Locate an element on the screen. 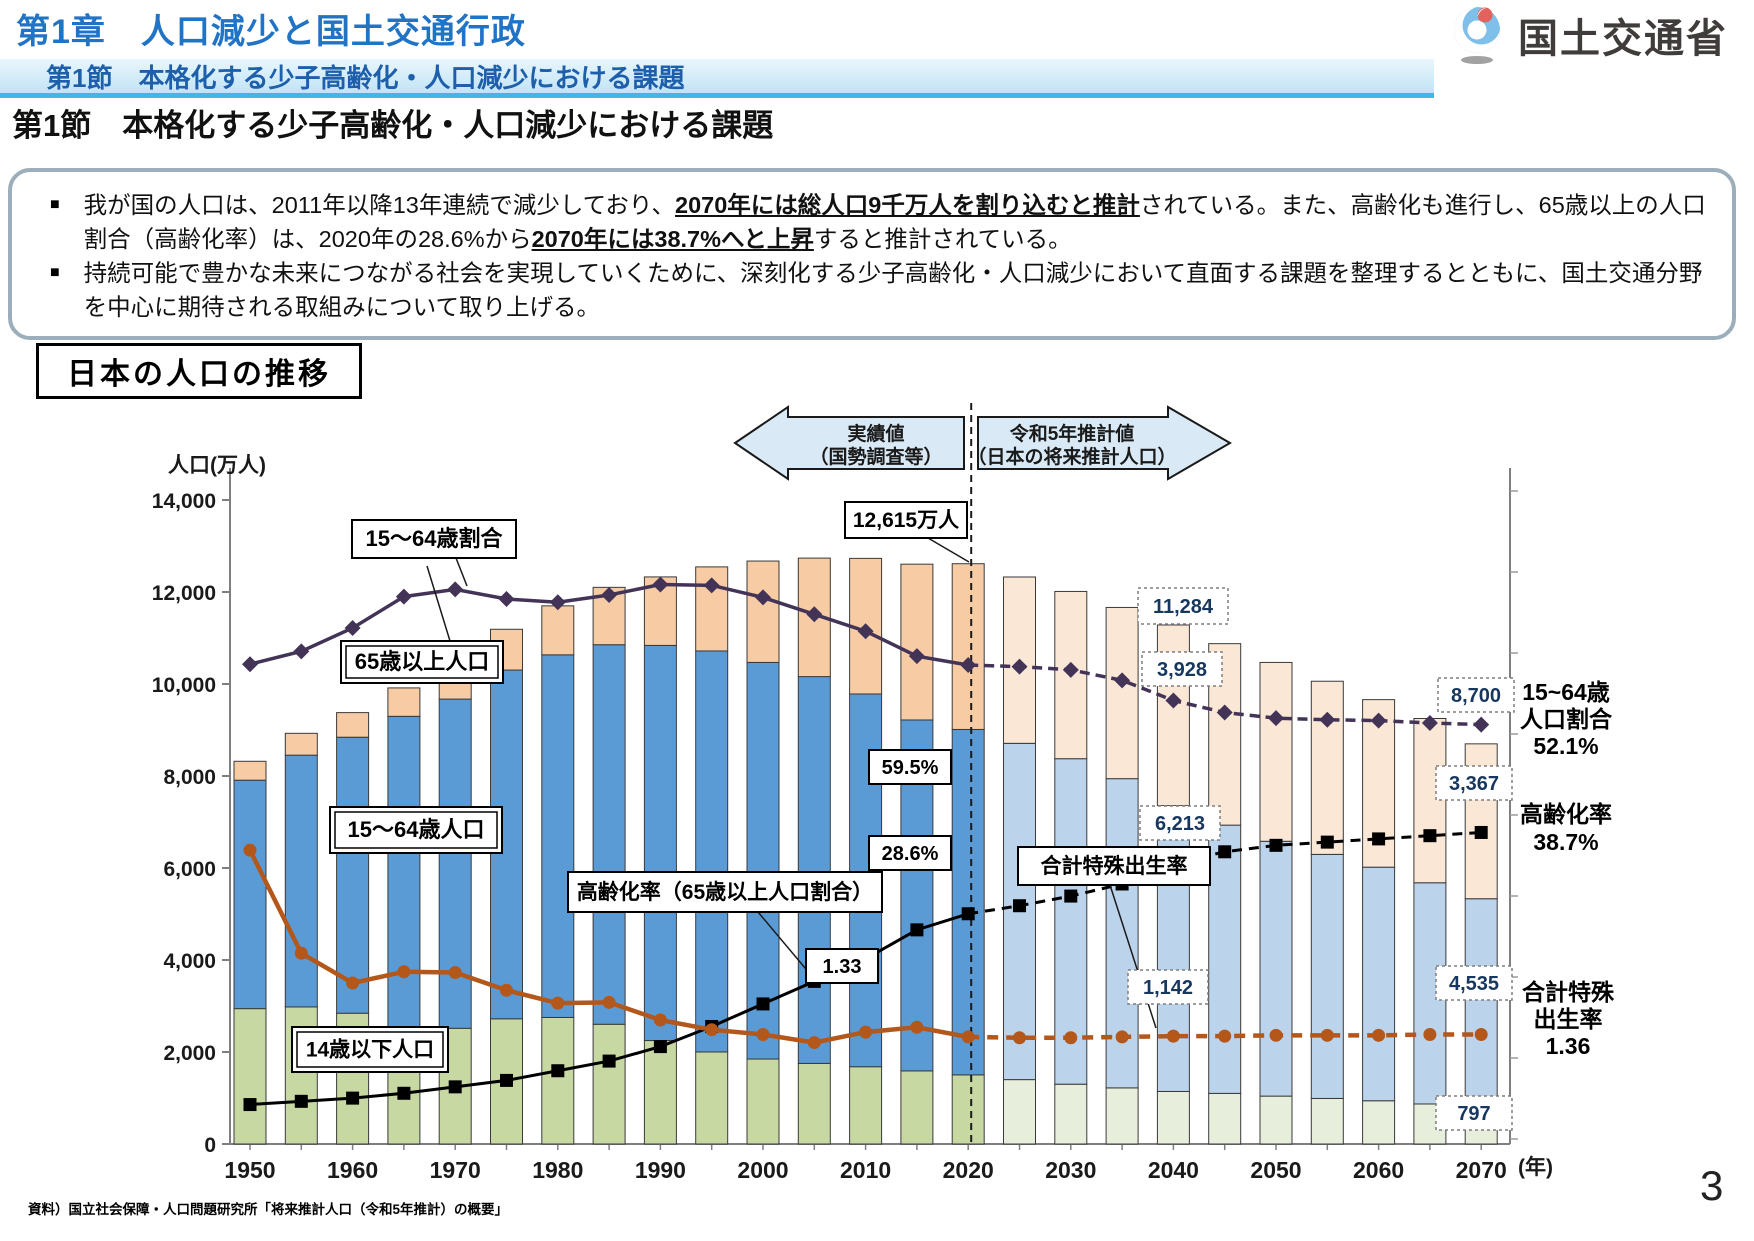  callout-total-2020-text: 12,615万人 is located at coordinates (906, 520).